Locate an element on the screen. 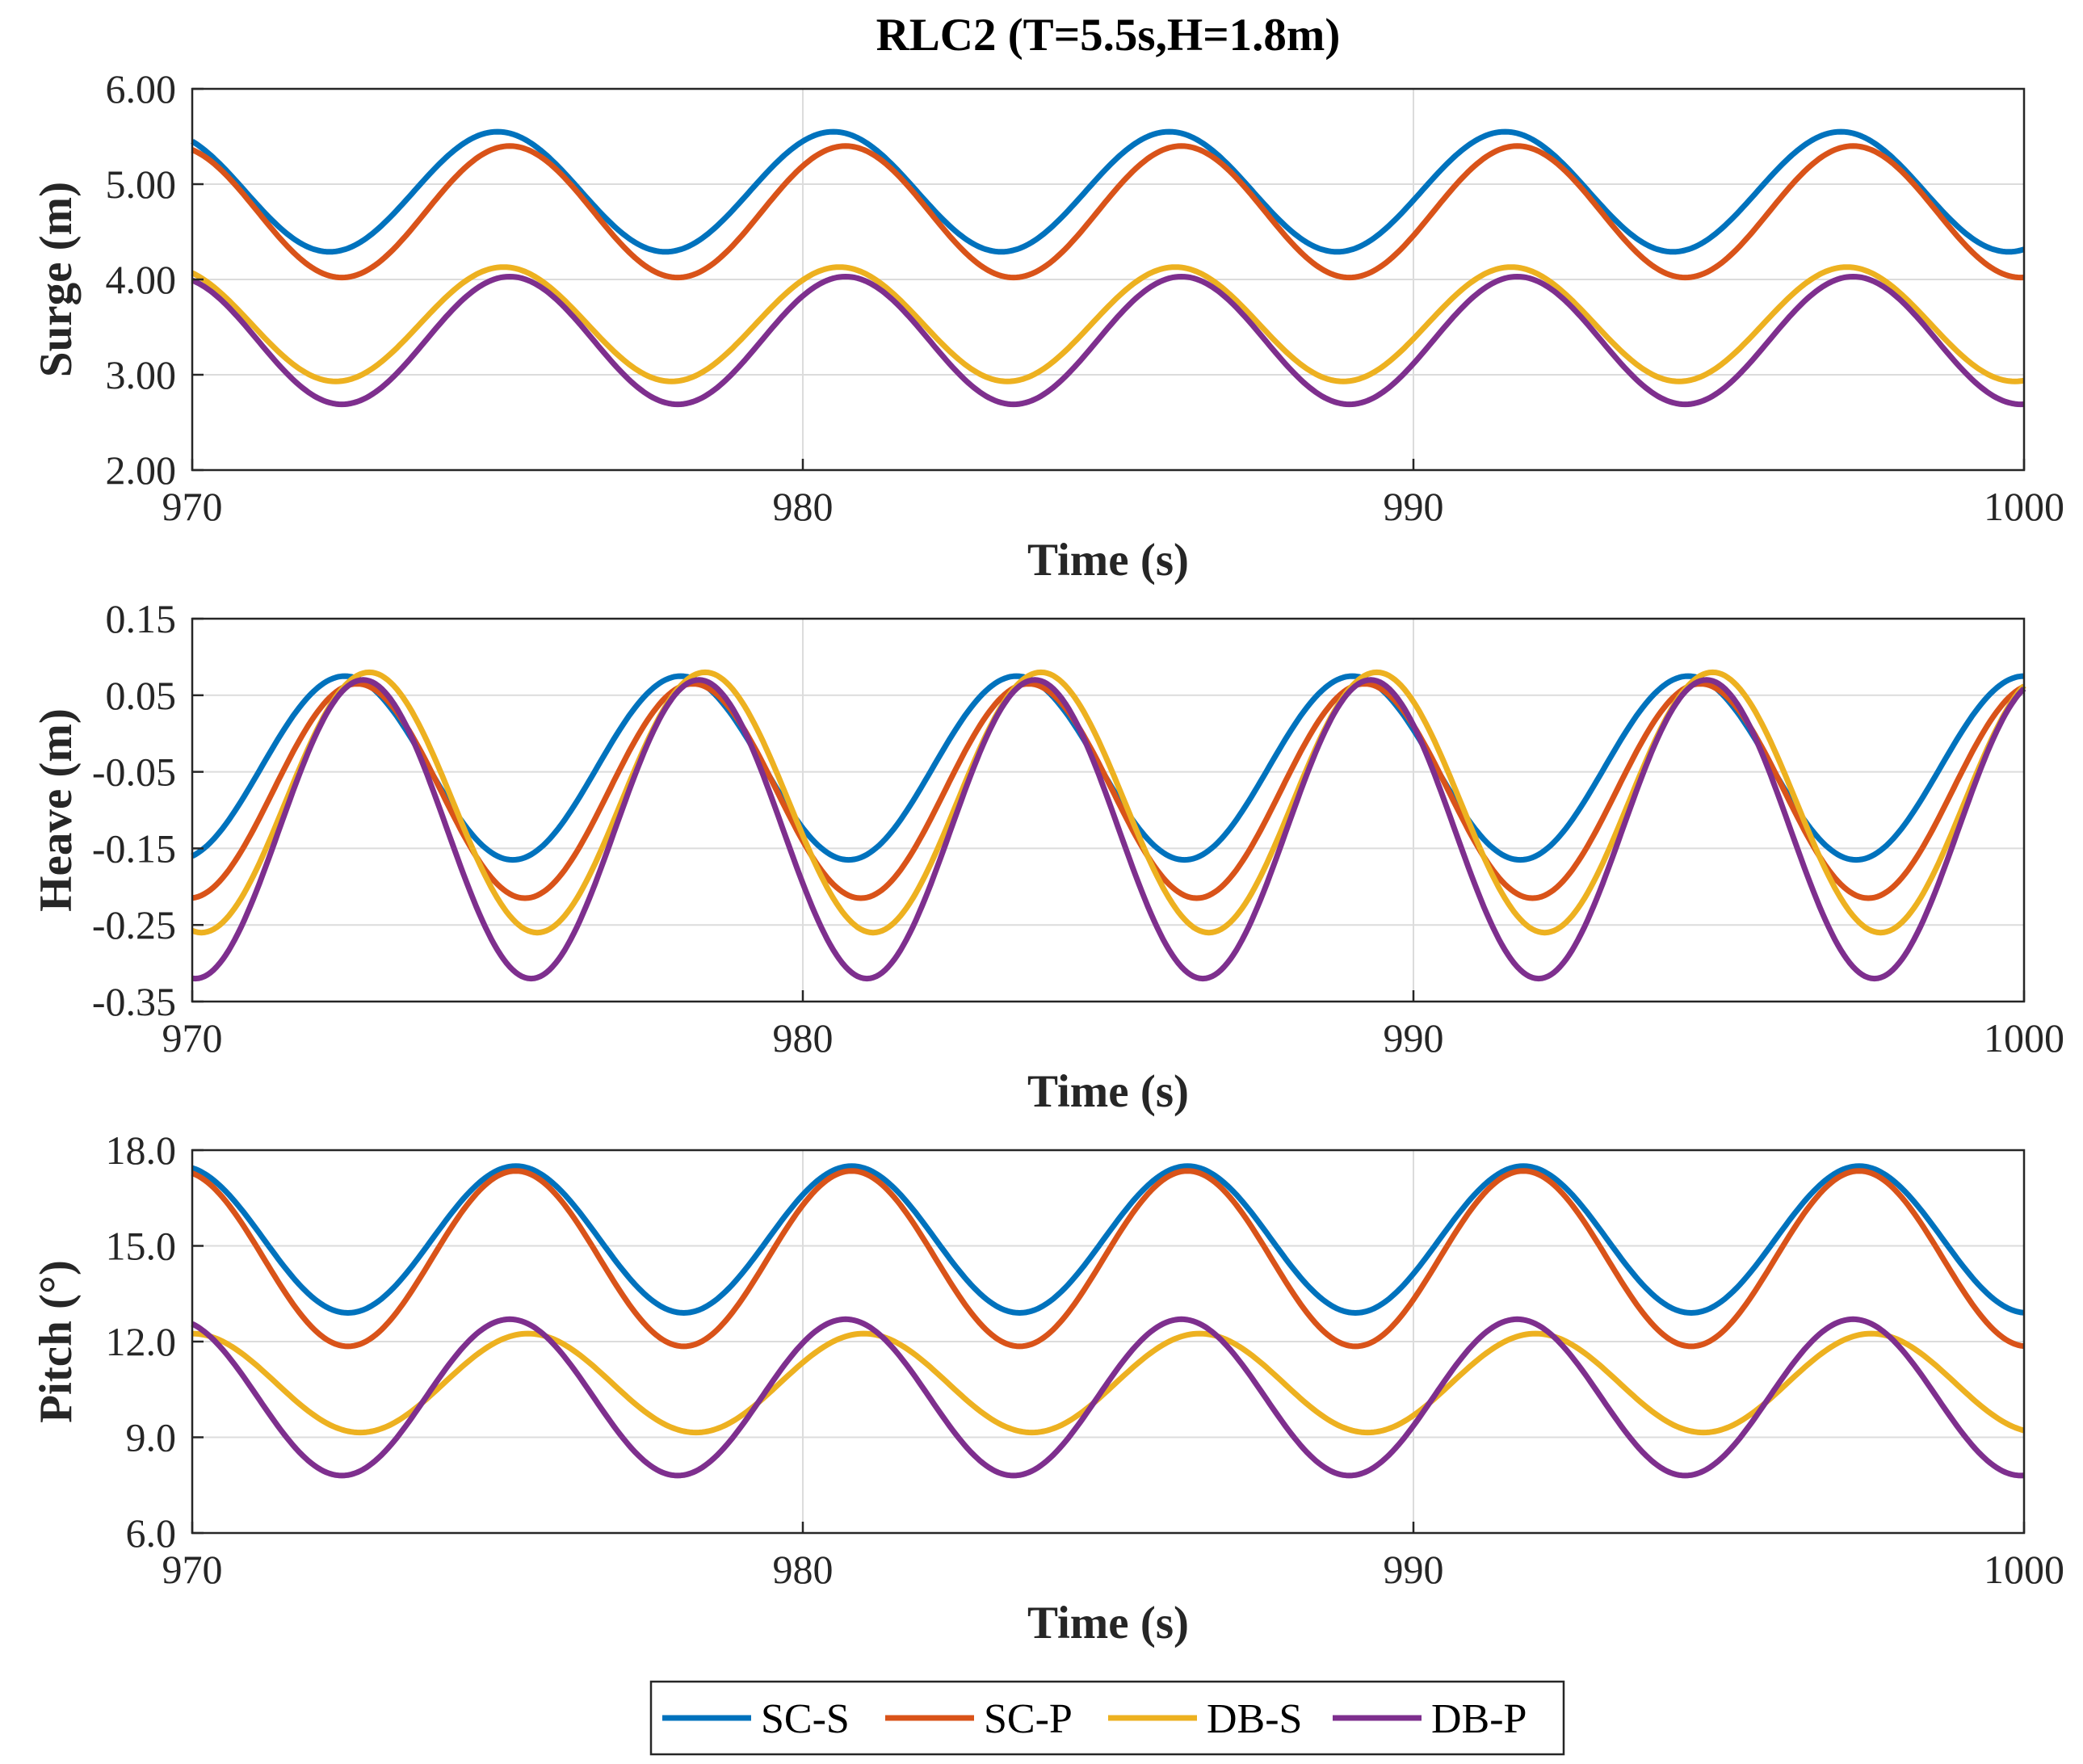 The image size is (2083, 1764). y-tick-label: 6.00 is located at coordinates (141, 88).